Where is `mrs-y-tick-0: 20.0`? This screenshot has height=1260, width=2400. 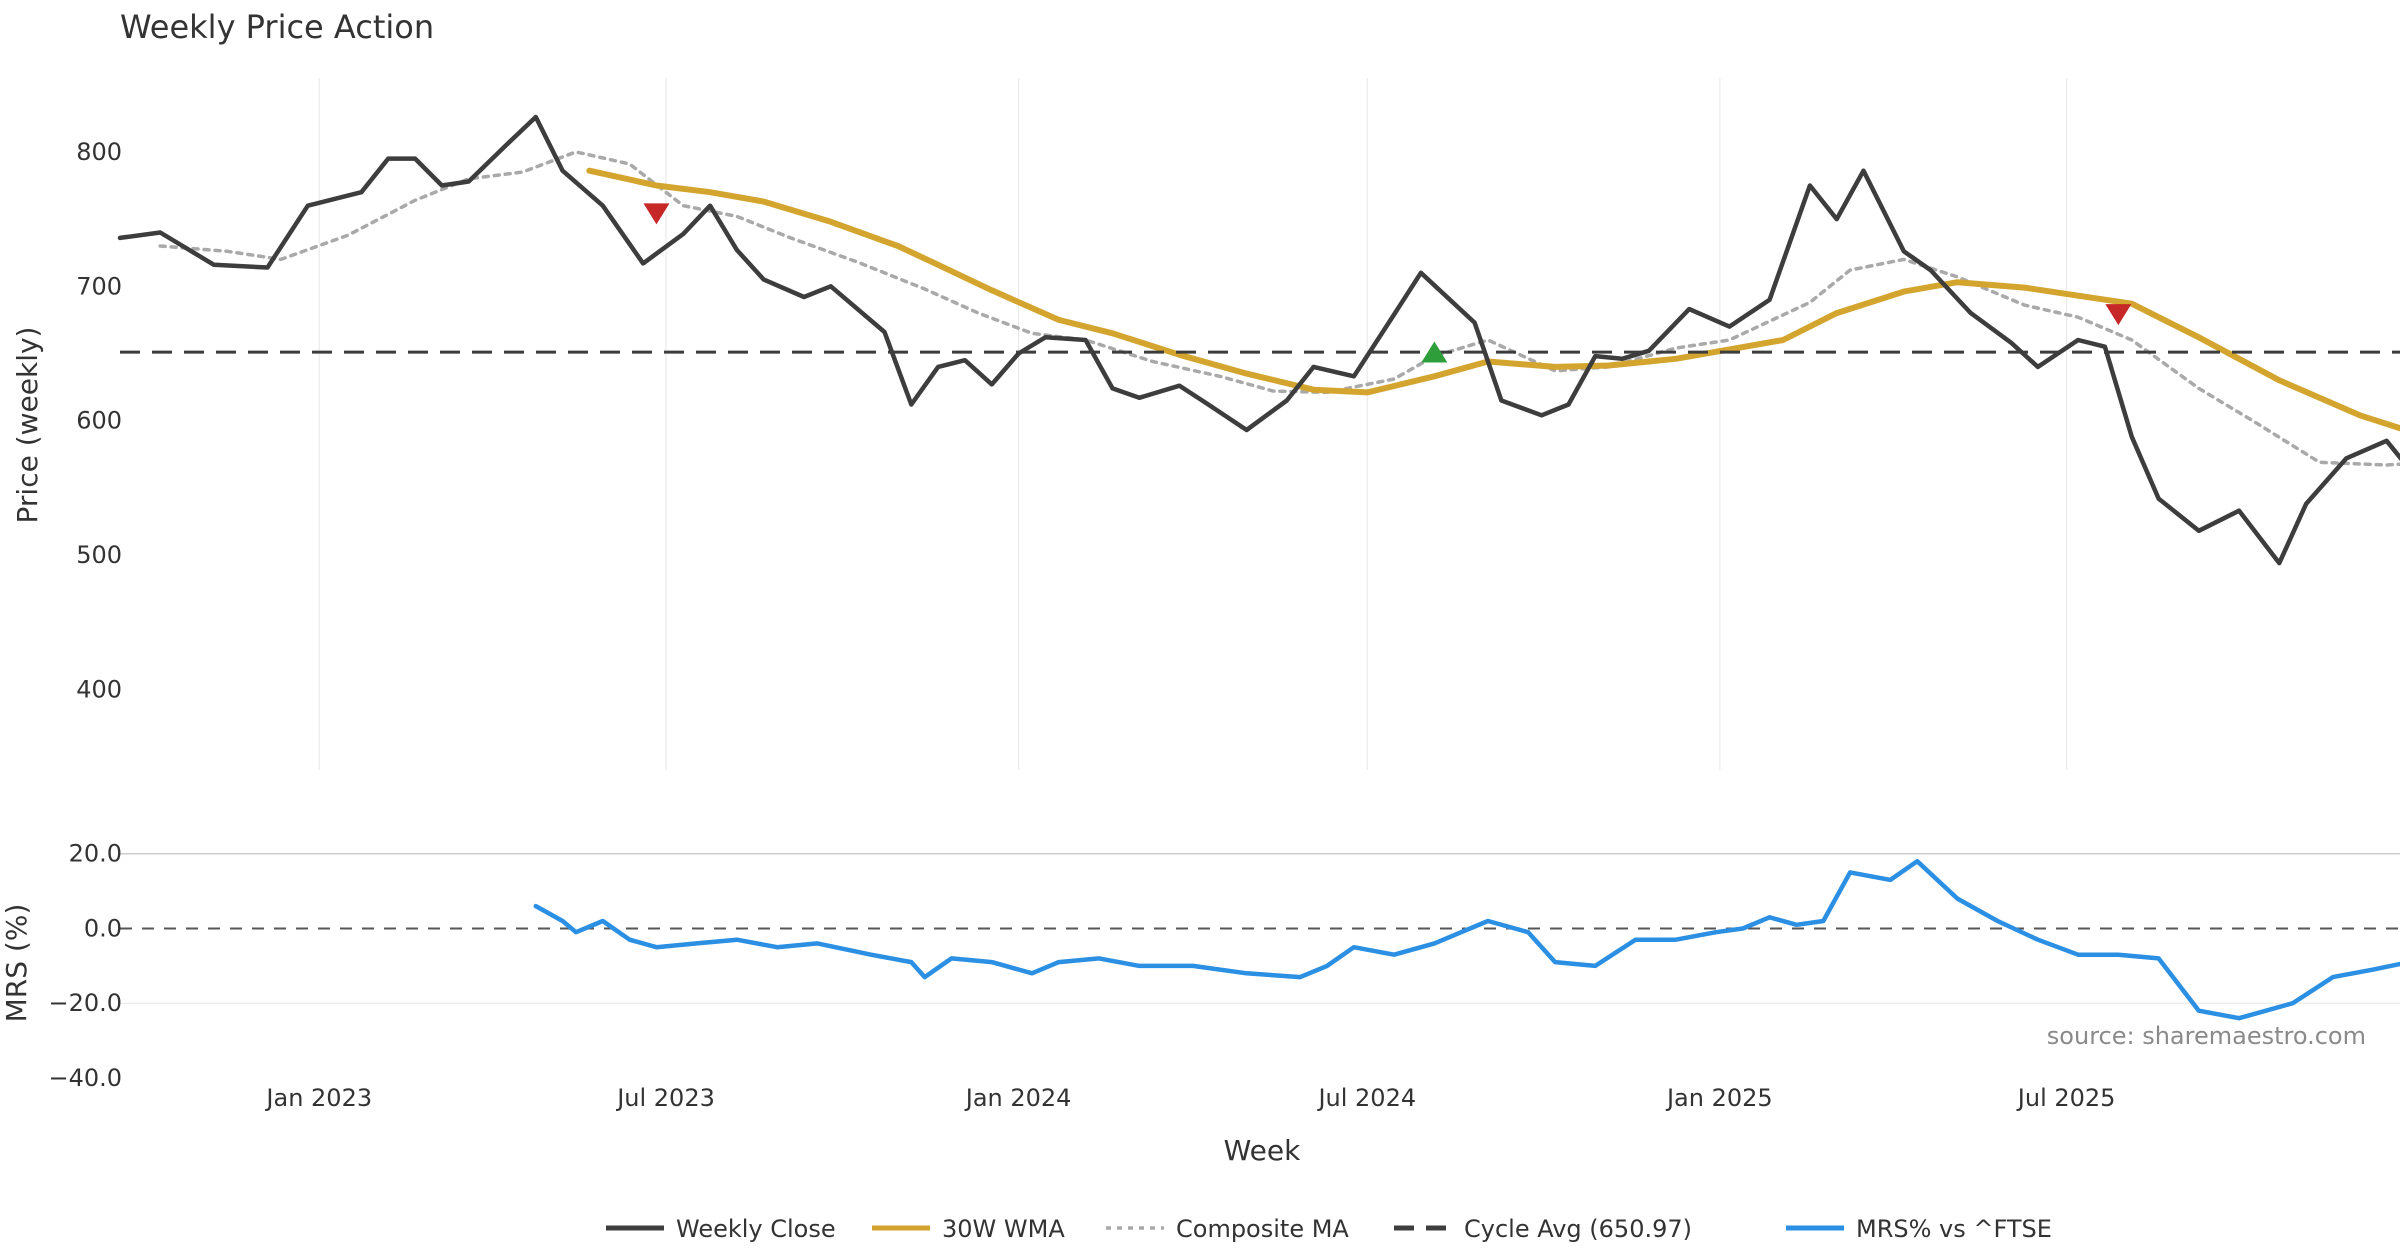
mrs-y-tick-0: 20.0 is located at coordinates (95, 854).